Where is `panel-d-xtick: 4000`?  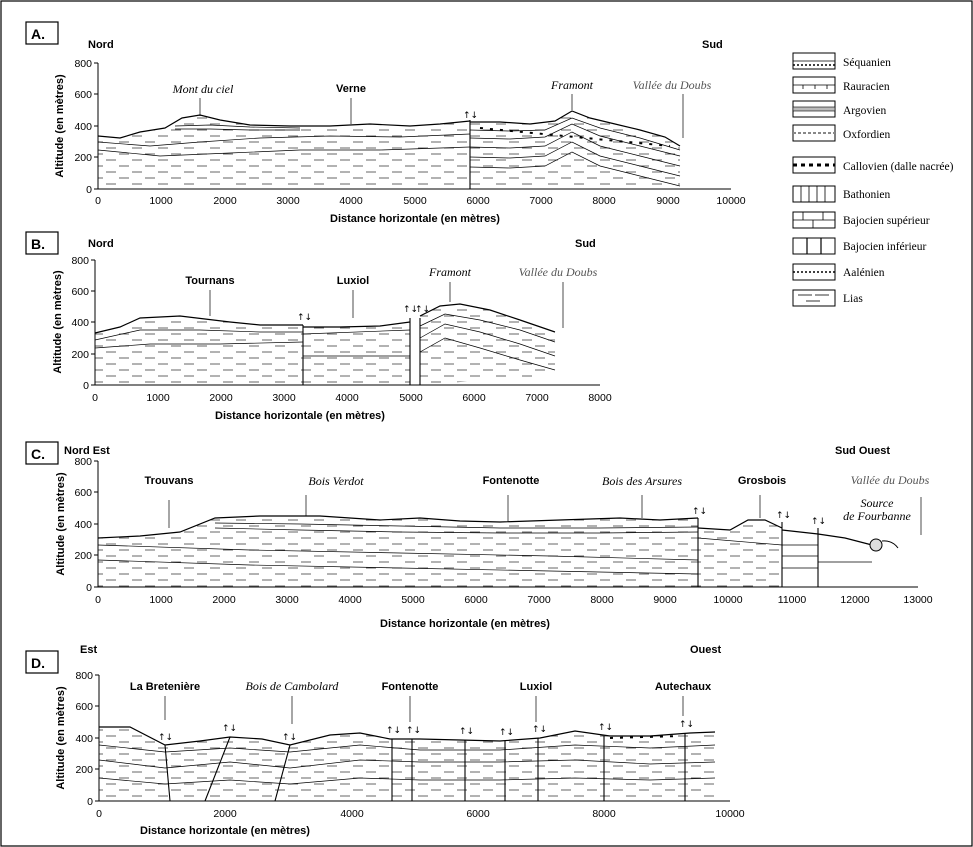
panel-d-xtick: 4000 is located at coordinates (352, 814).